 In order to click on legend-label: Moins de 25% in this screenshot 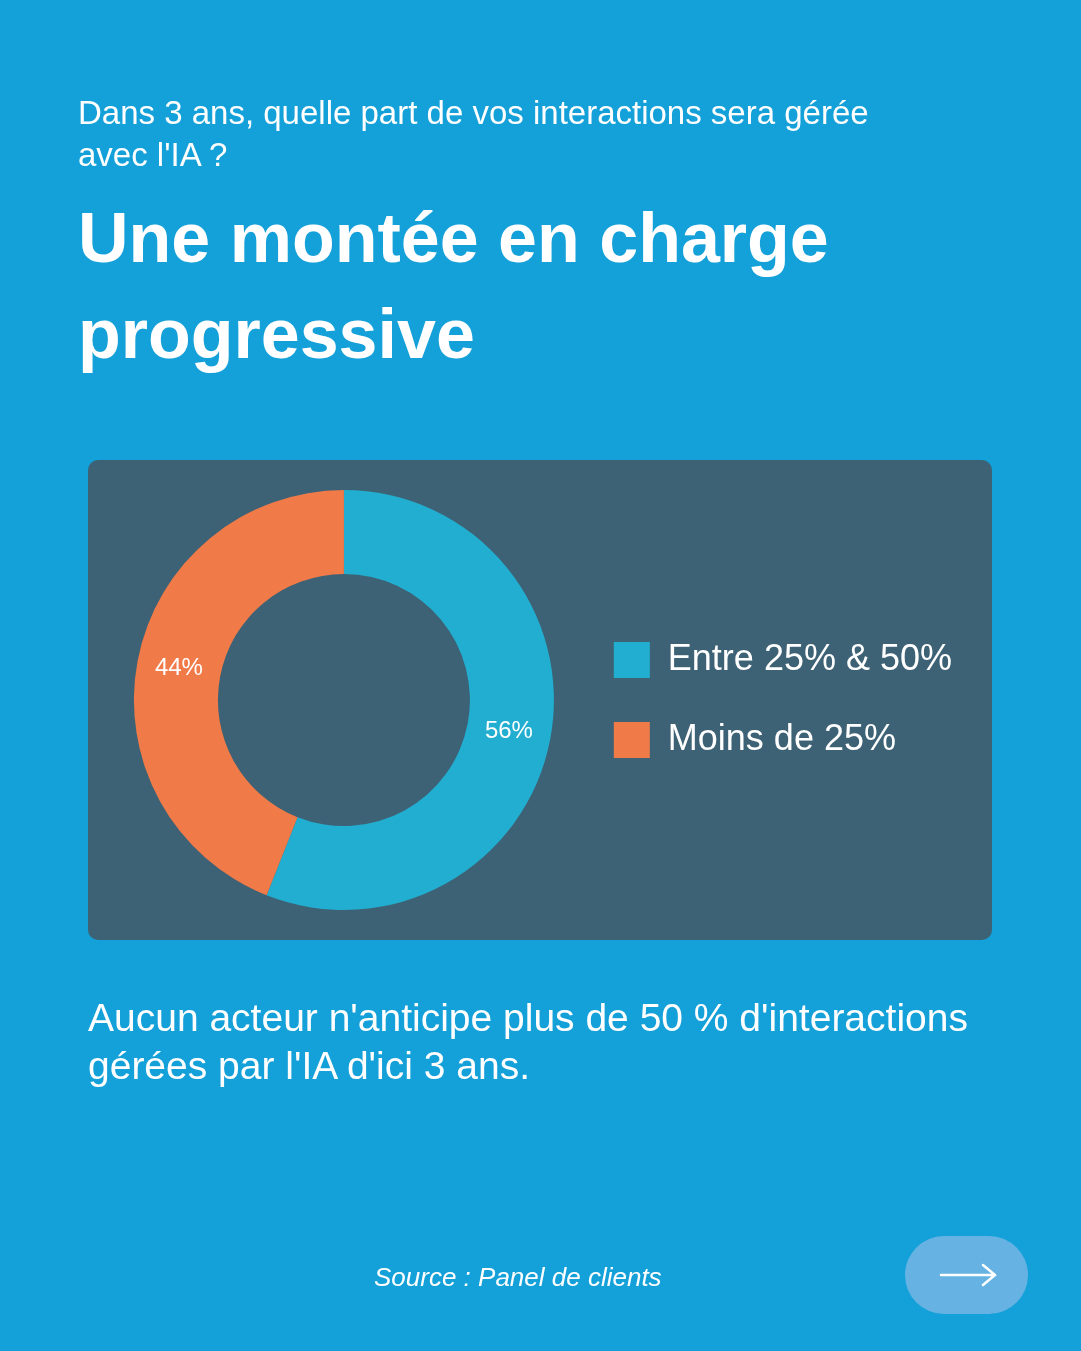, I will do `click(781, 737)`.